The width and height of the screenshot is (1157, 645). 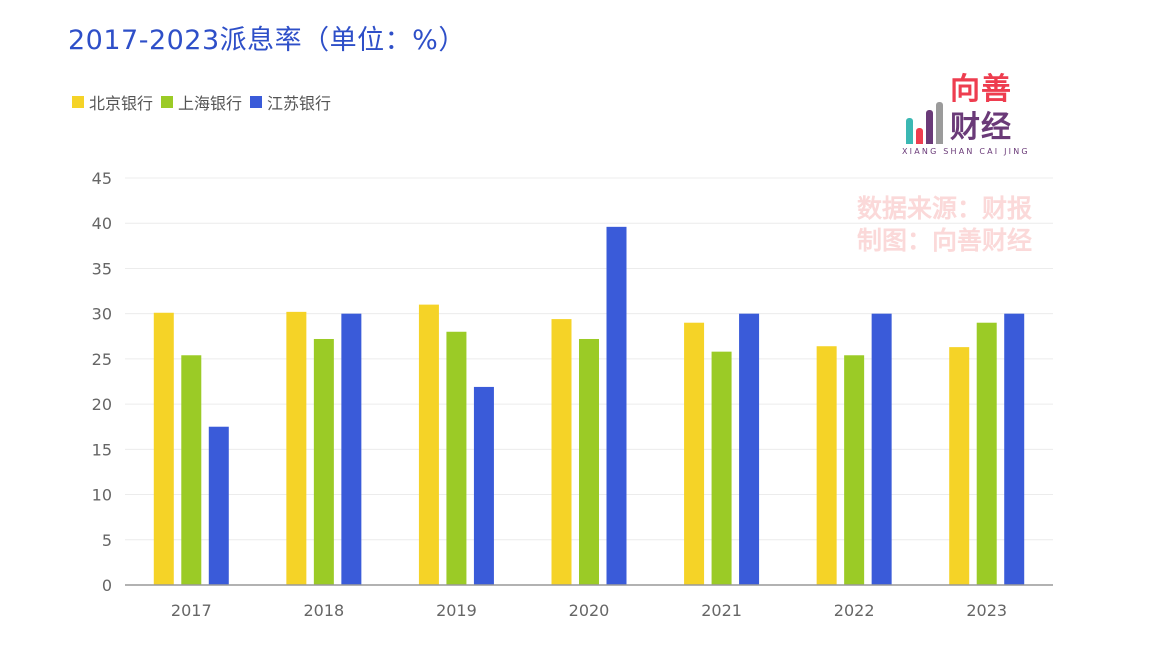 What do you see at coordinates (102, 268) in the screenshot?
I see `y-tick-label-35: 35` at bounding box center [102, 268].